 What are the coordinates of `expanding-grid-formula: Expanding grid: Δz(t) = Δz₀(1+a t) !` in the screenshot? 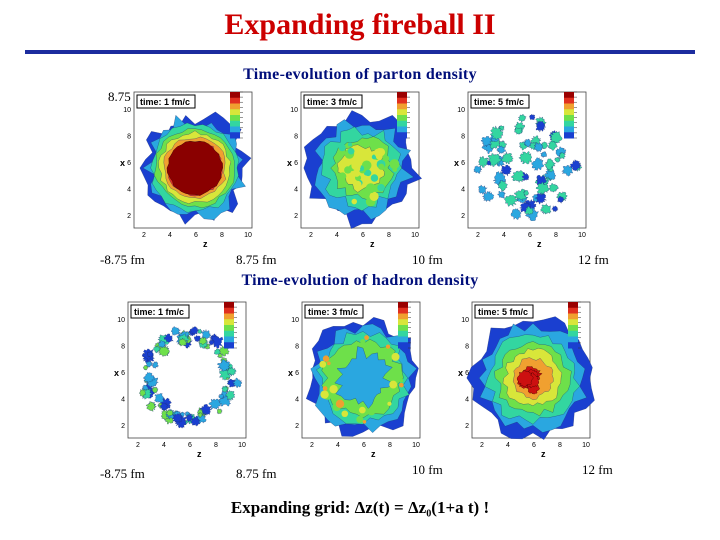 It's located at (360, 507).